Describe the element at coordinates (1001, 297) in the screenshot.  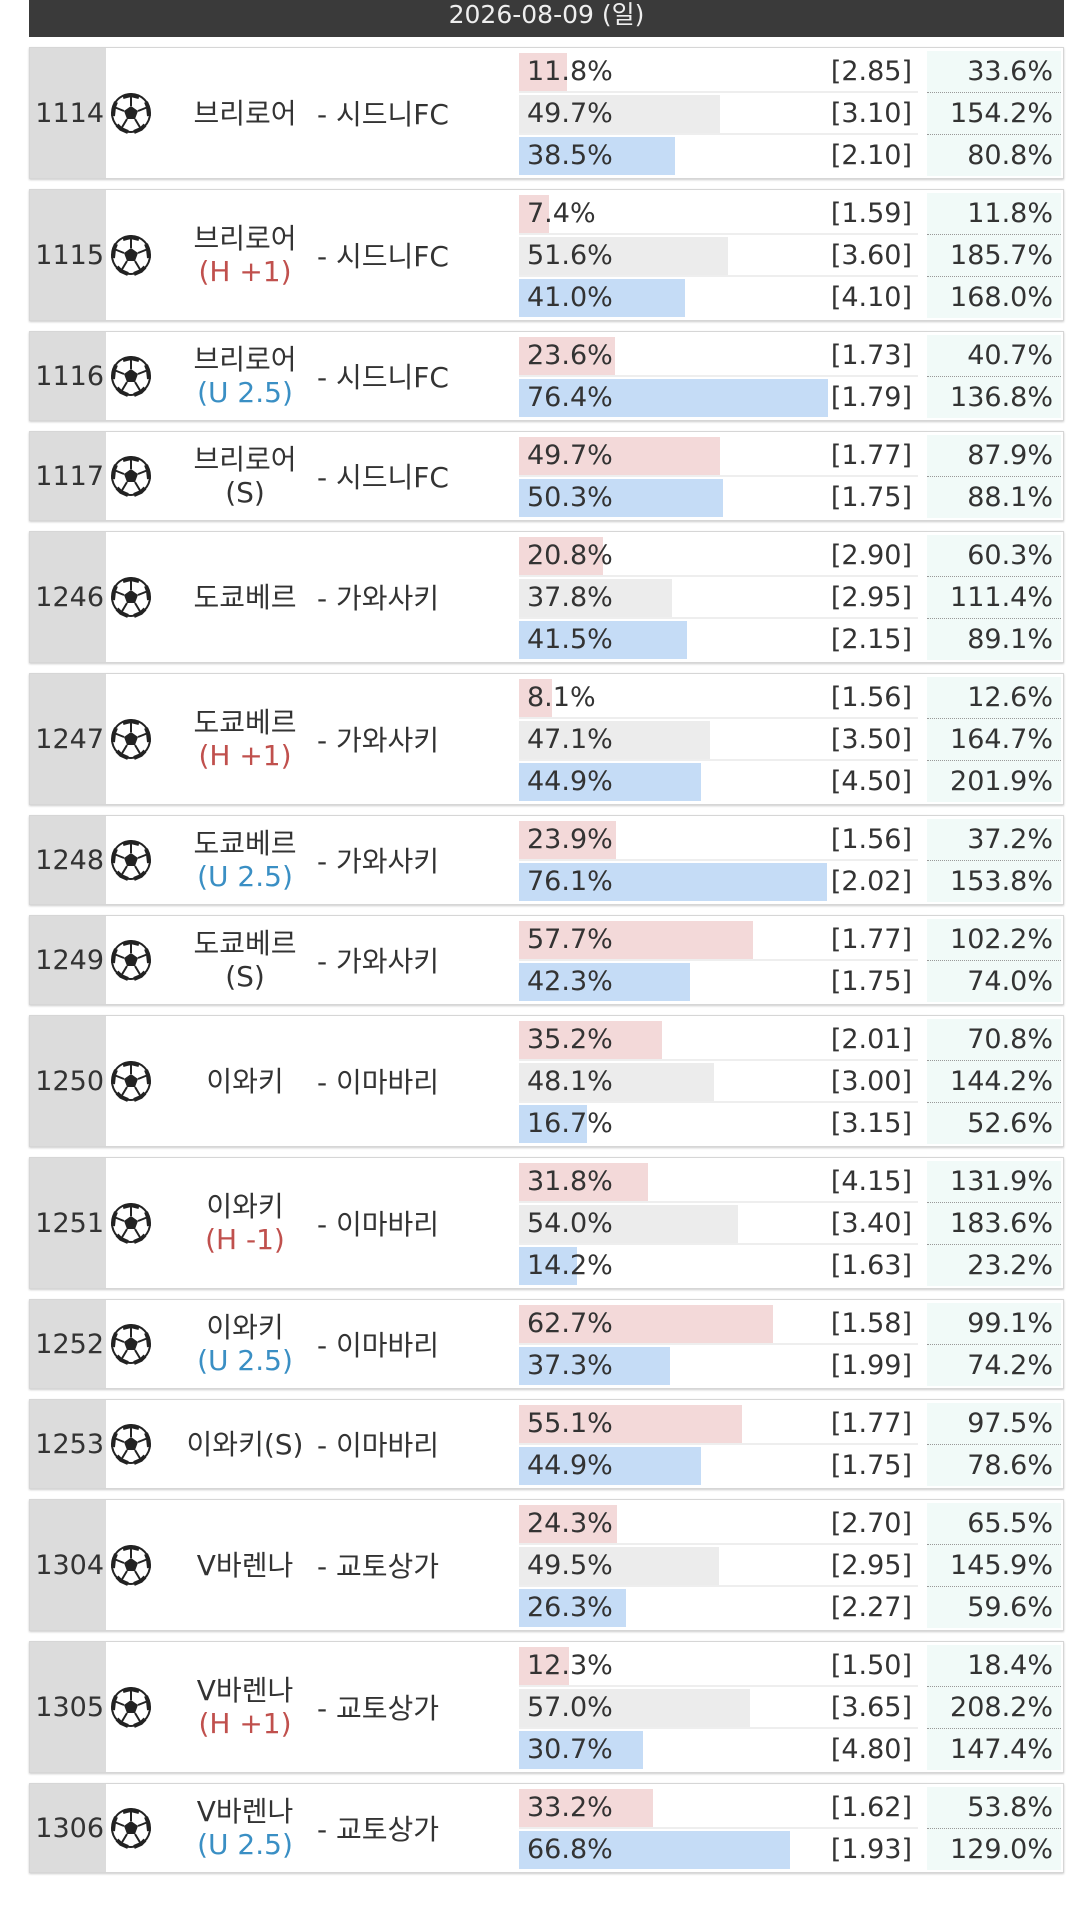
I see `return-rate: 168.0%` at that location.